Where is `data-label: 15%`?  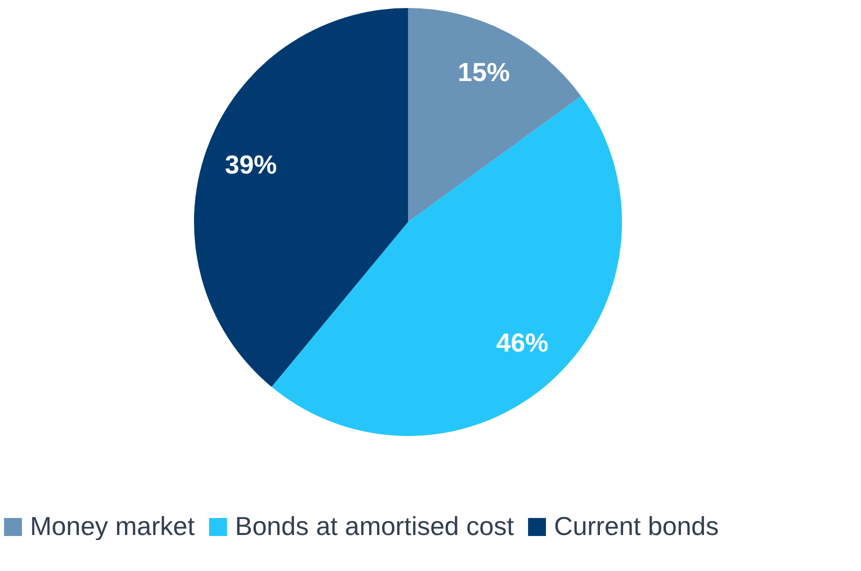
data-label: 15% is located at coordinates (484, 72).